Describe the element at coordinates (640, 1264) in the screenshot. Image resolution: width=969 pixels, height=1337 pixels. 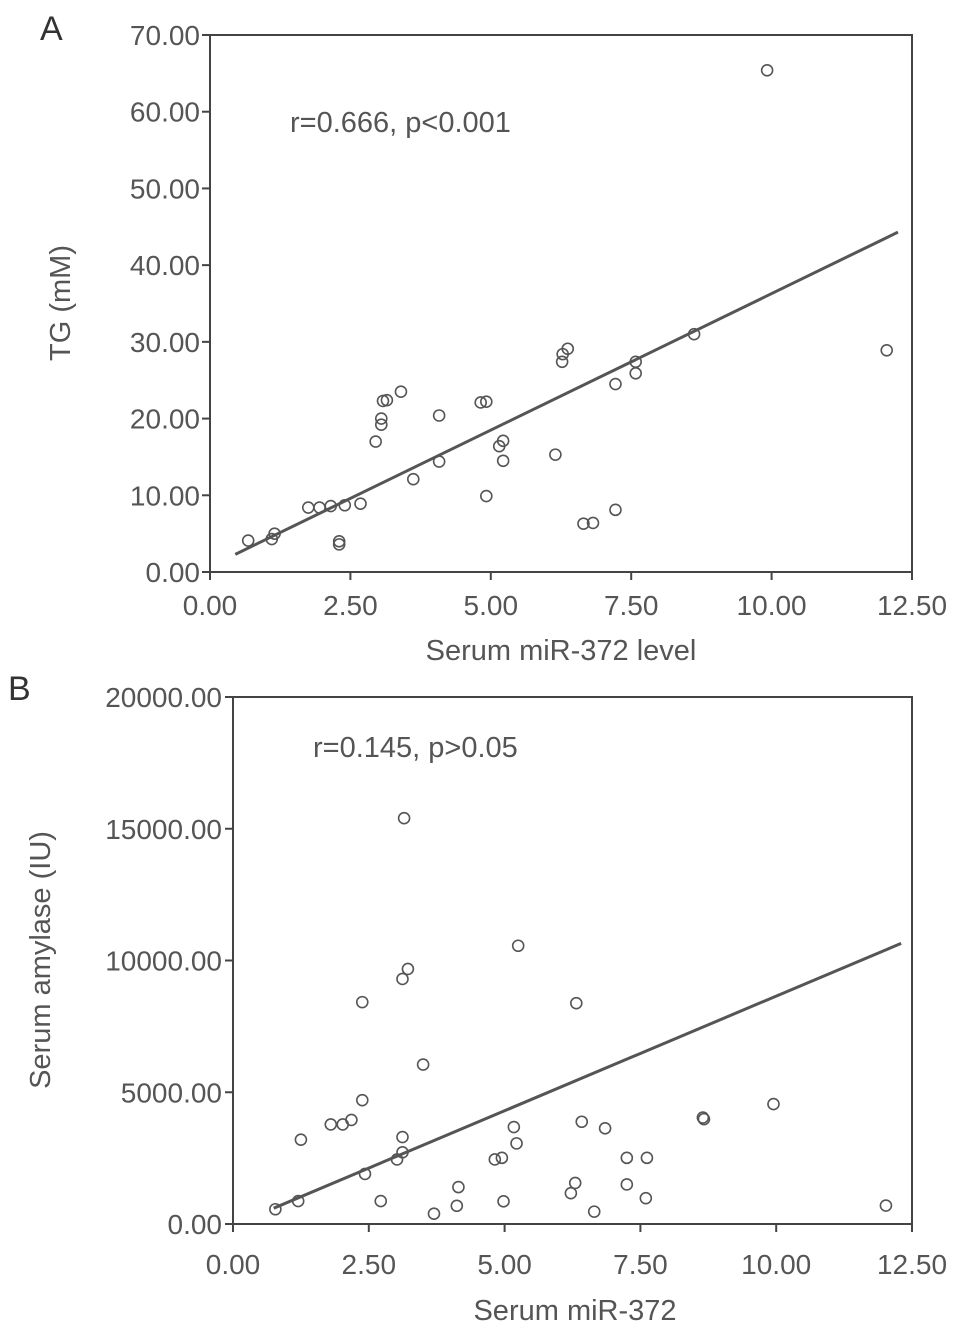
I see `x-tick-label-b: 7.50` at that location.